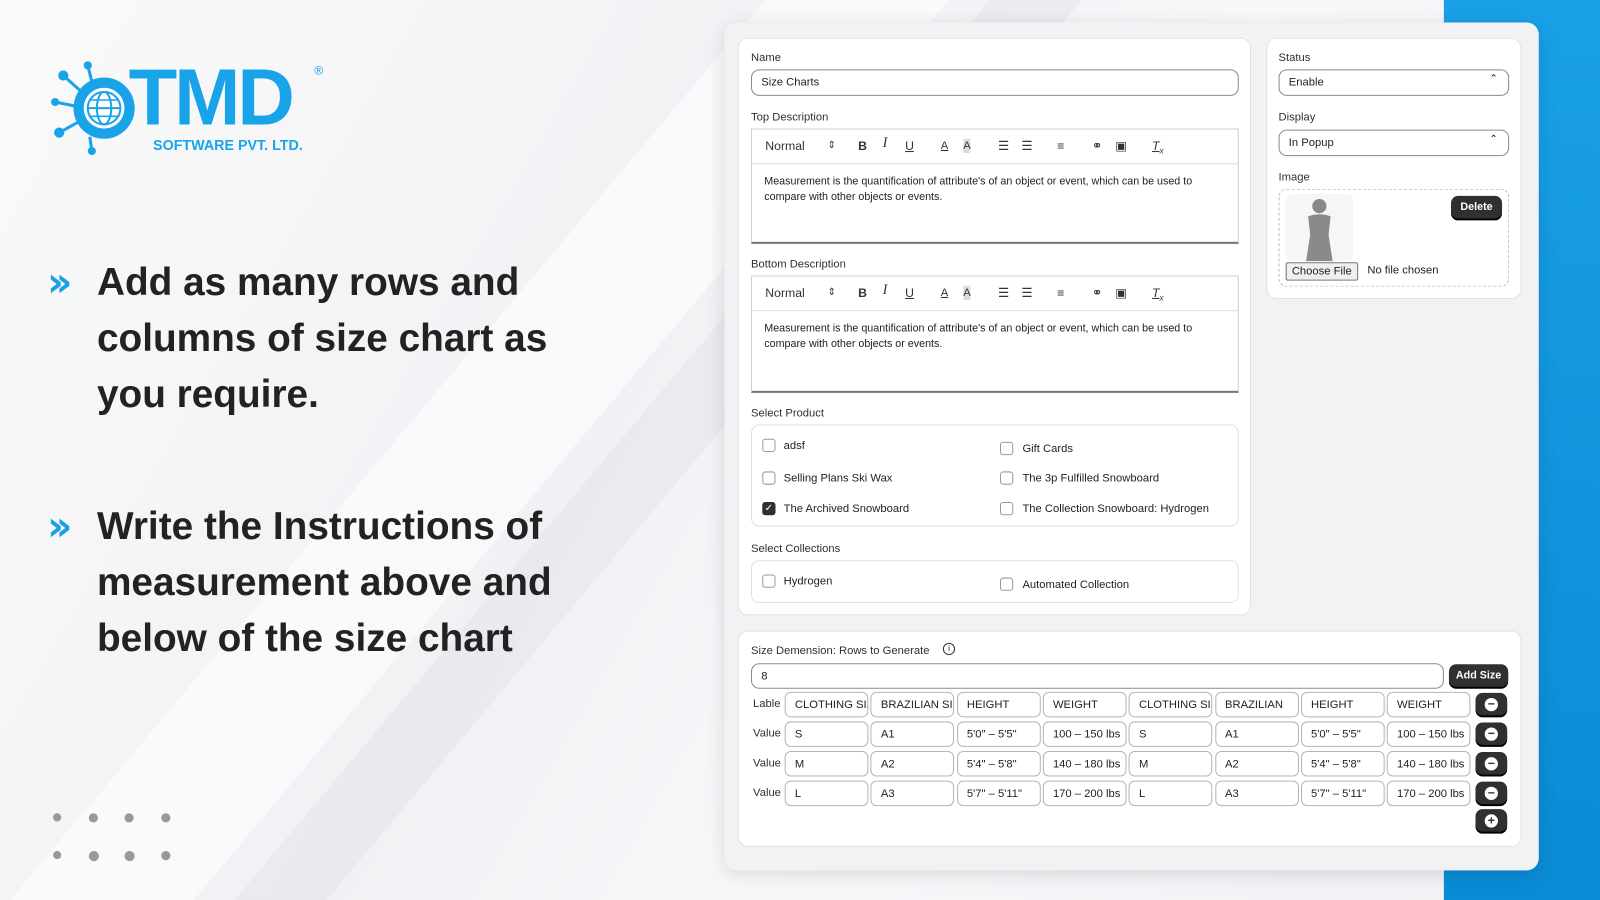 The image size is (1600, 900). What do you see at coordinates (790, 117) in the screenshot?
I see `top-description-label: Top Description` at bounding box center [790, 117].